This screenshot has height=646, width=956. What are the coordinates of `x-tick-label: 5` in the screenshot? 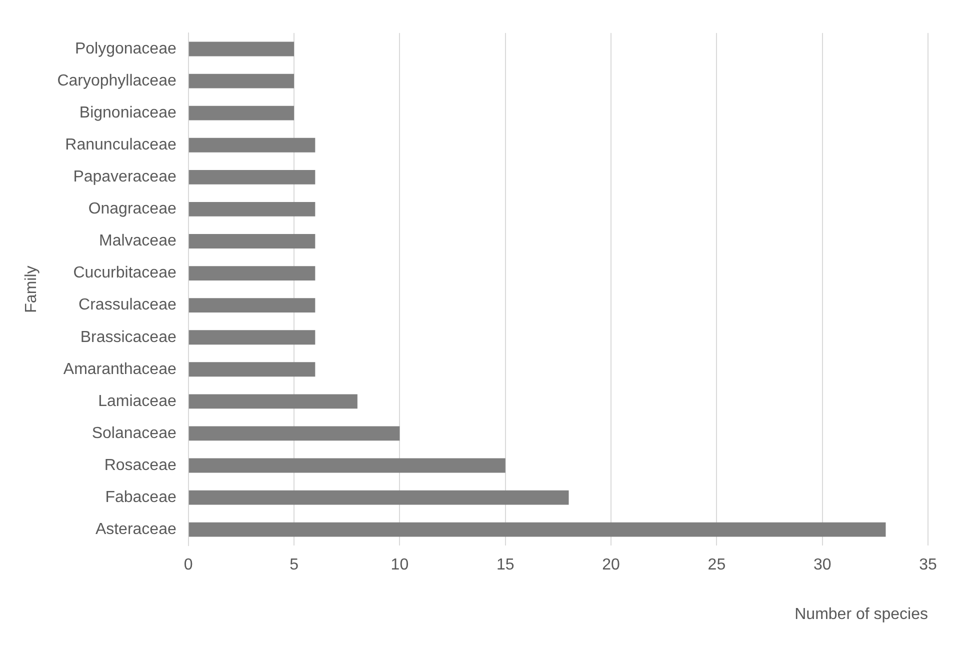 It's located at (294, 565).